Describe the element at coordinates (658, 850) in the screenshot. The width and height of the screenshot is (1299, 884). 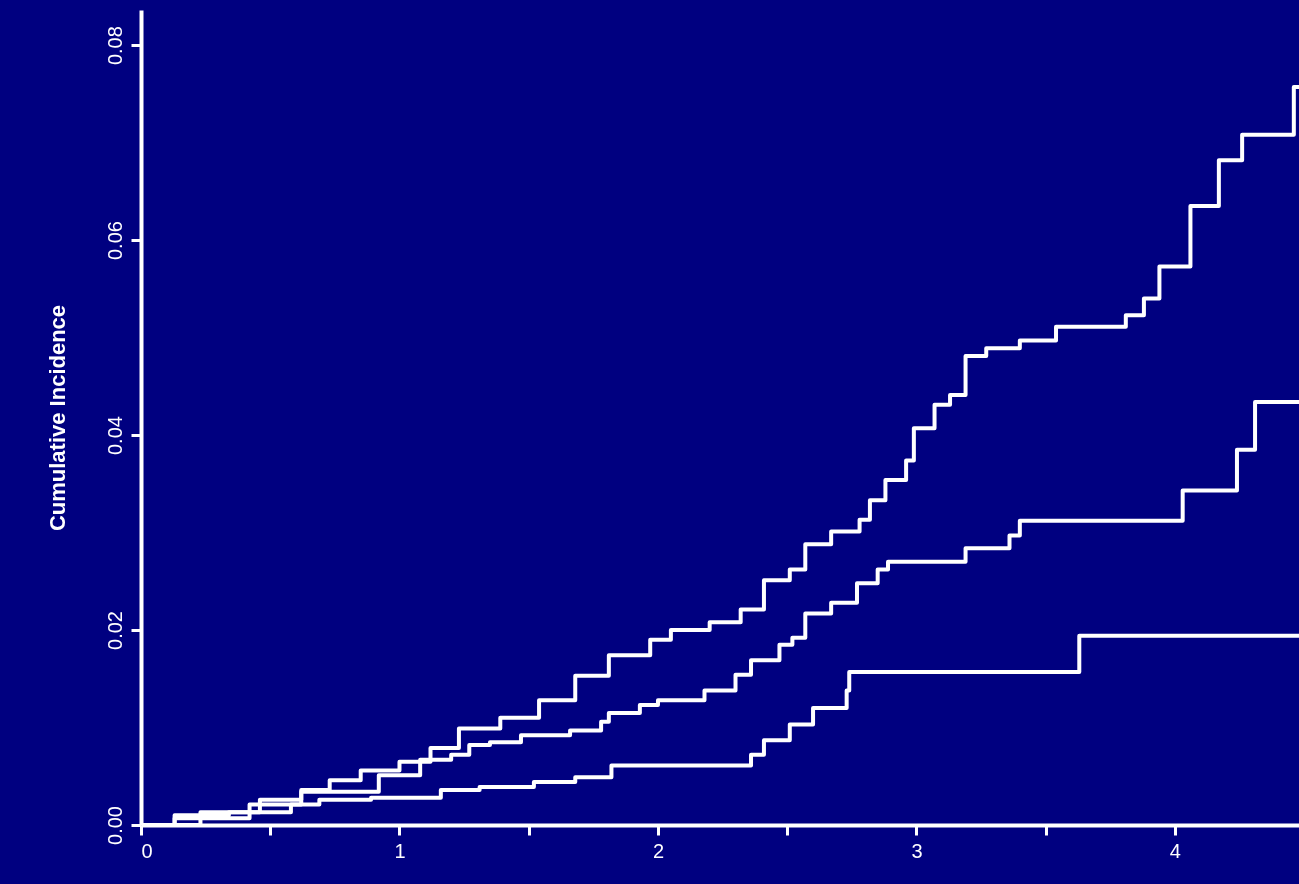
I see `x-tick-label: 2` at that location.